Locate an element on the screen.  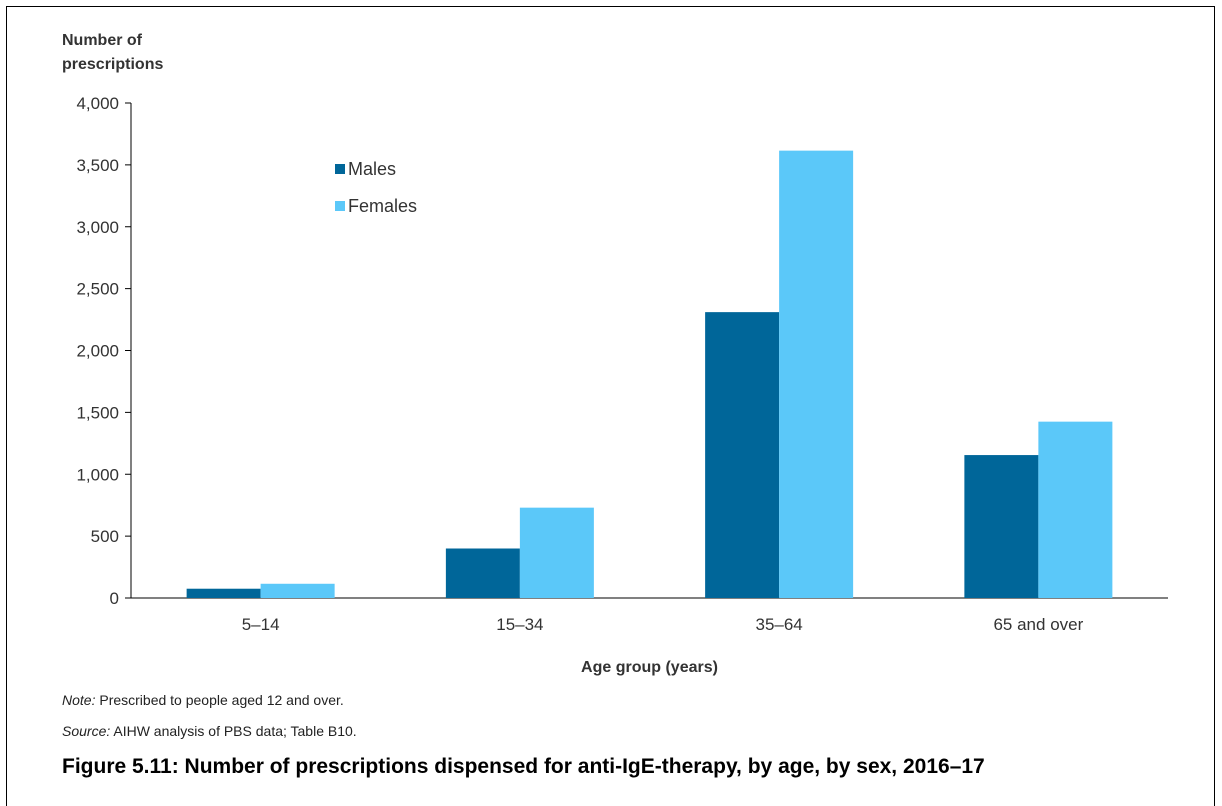
y-tick-label: 0 is located at coordinates (114, 598).